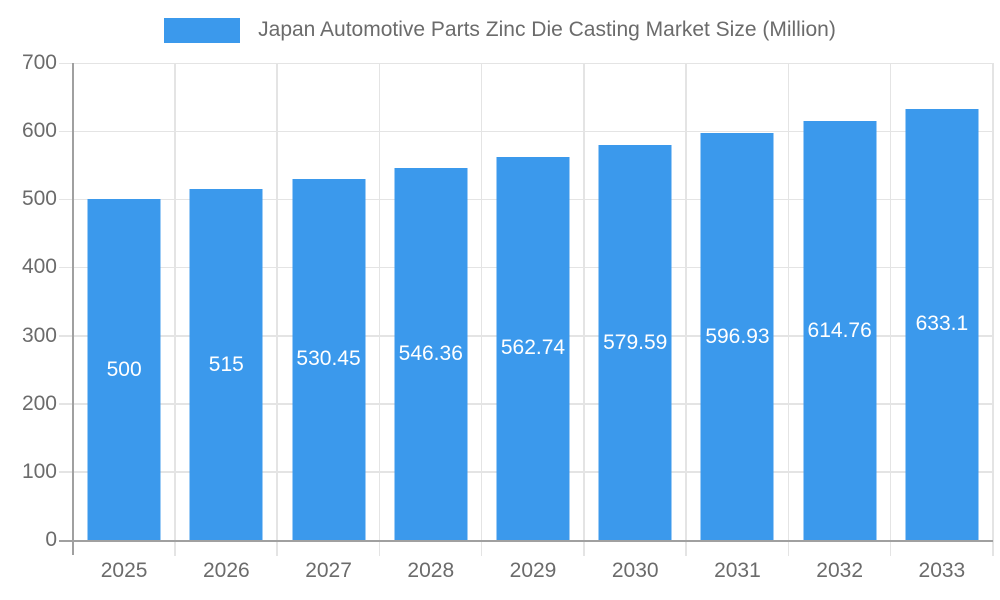 Image resolution: width=1000 pixels, height=600 pixels. What do you see at coordinates (39, 199) in the screenshot?
I see `y-axis-label: 500` at bounding box center [39, 199].